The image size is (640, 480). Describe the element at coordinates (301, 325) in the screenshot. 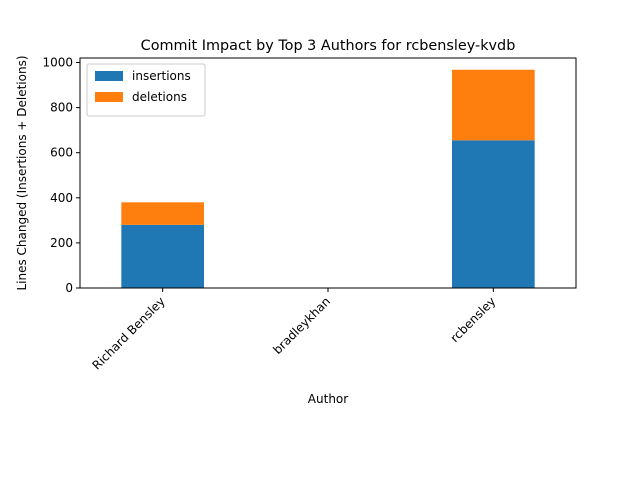

I see `x-tick-label: bradleykhan` at that location.